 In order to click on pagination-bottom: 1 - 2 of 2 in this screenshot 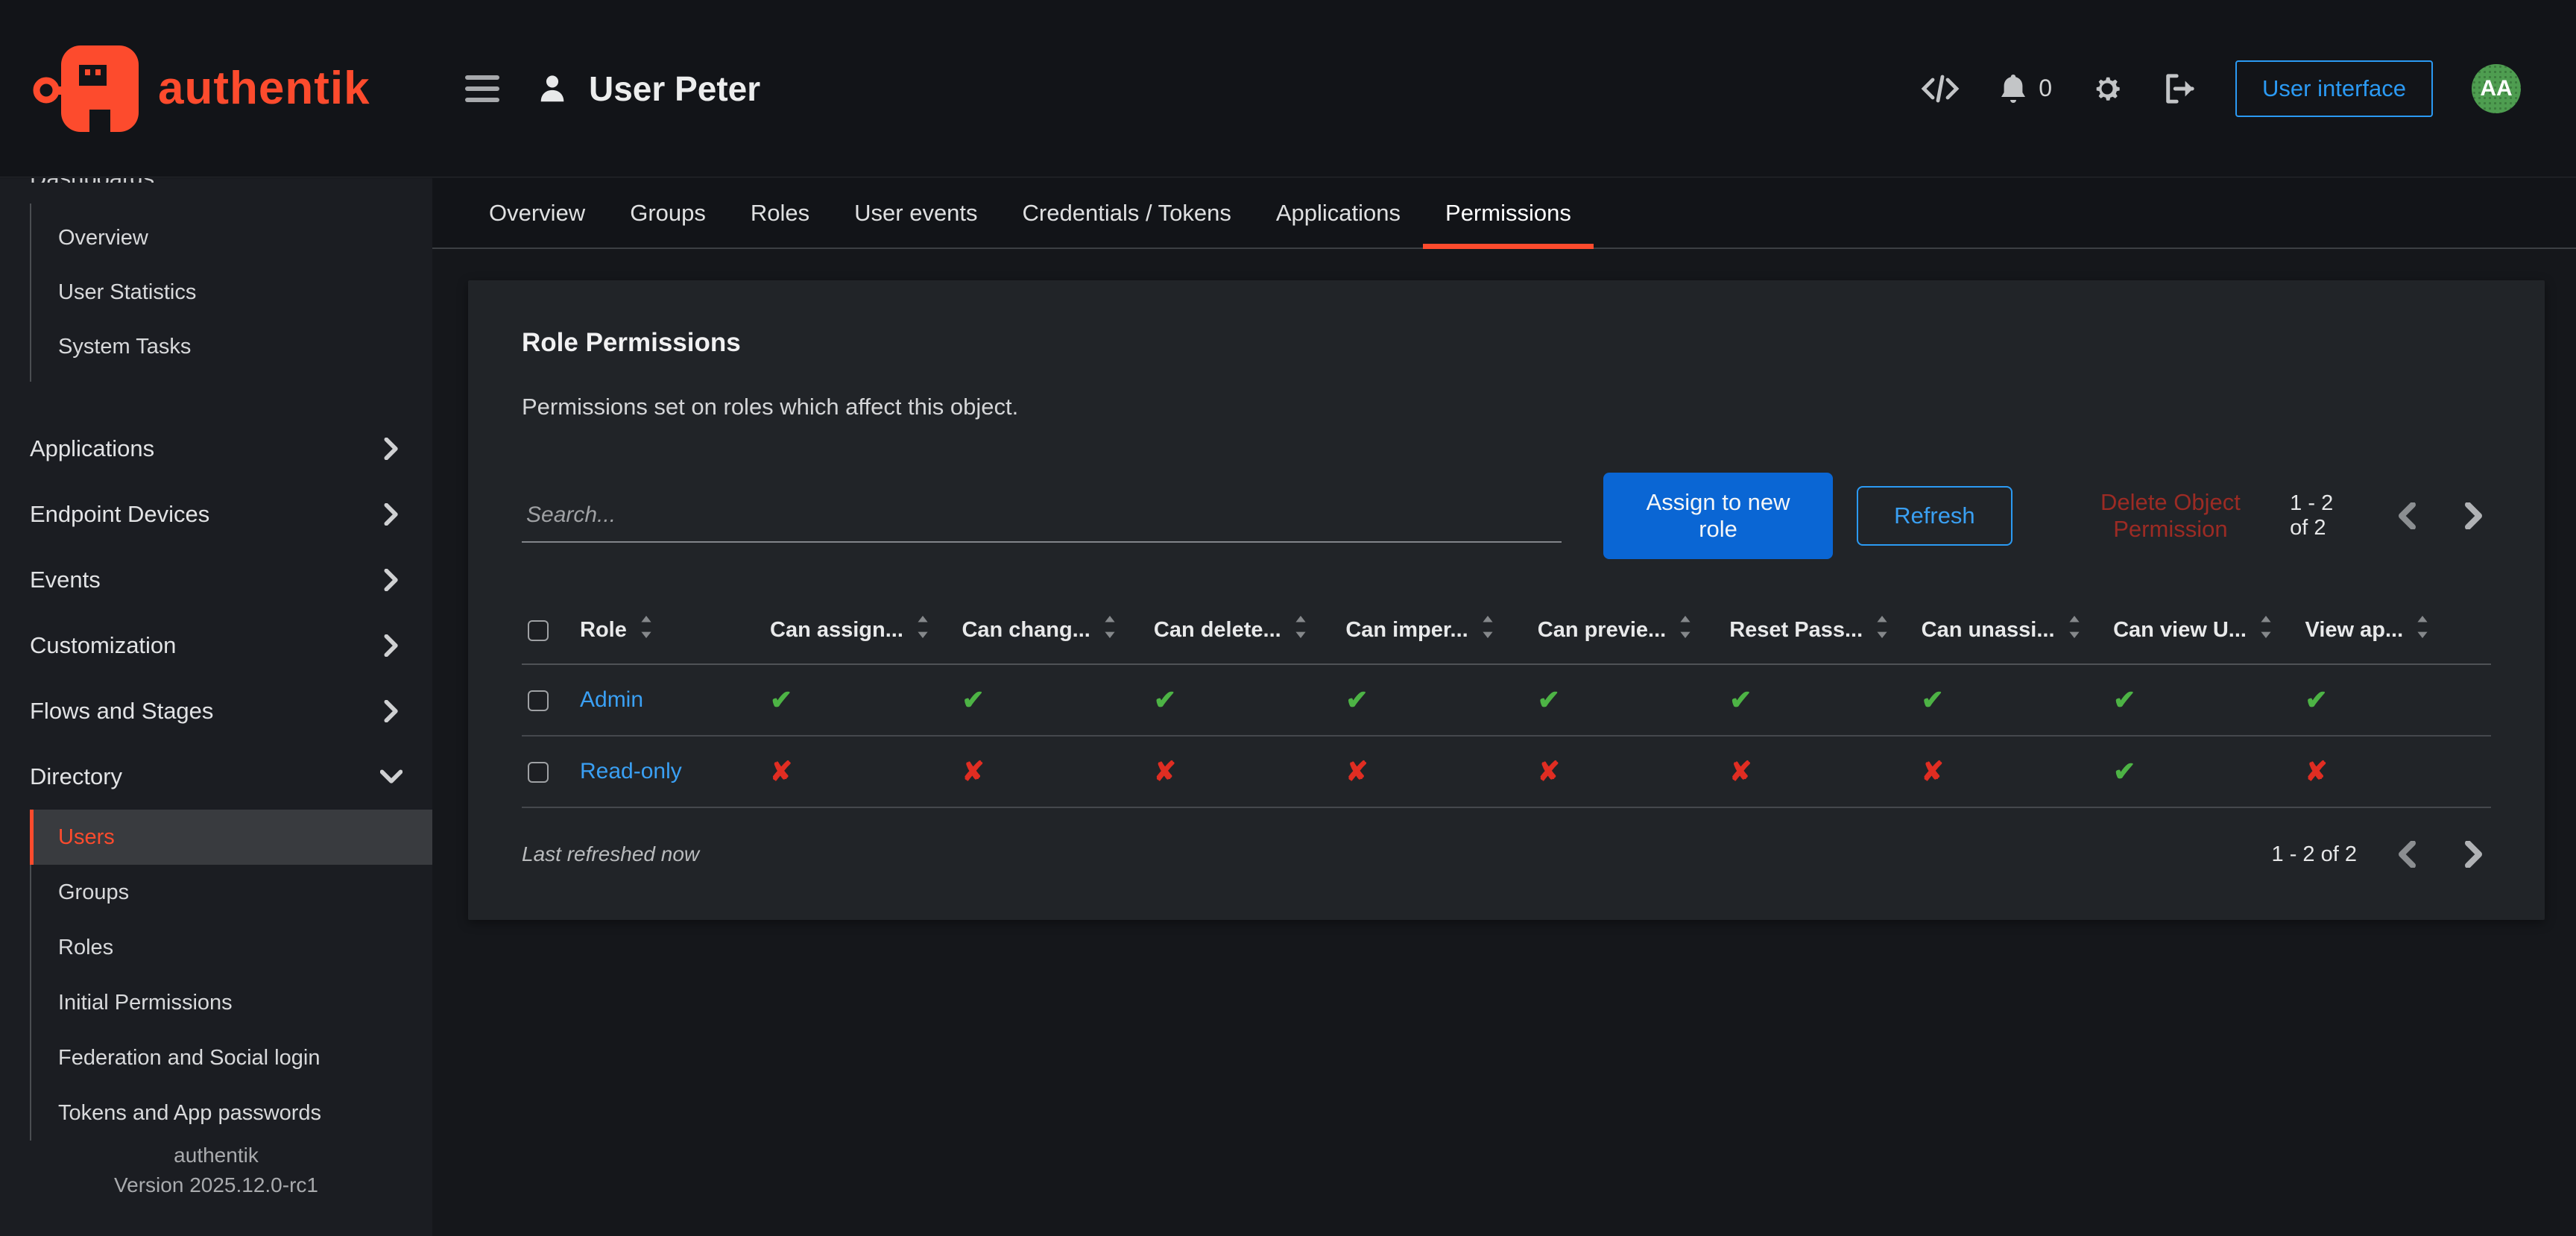, I will do `click(2381, 854)`.